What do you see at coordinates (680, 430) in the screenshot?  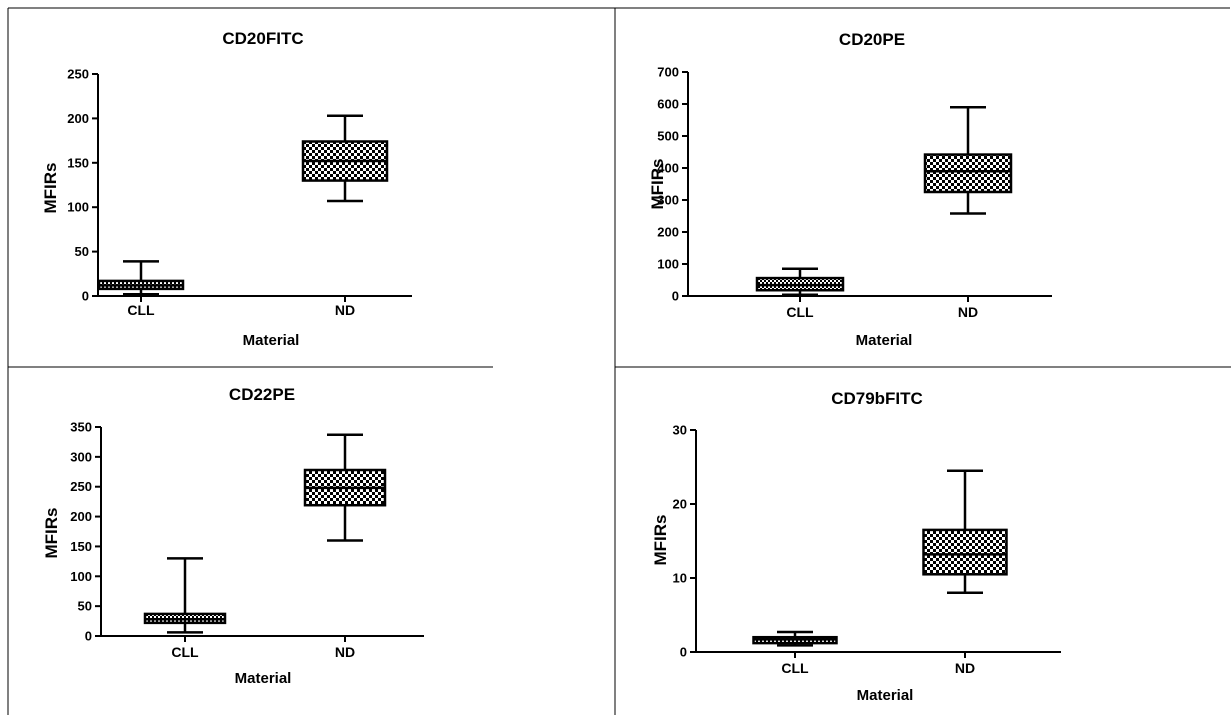 I see `y-tick-label: 30` at bounding box center [680, 430].